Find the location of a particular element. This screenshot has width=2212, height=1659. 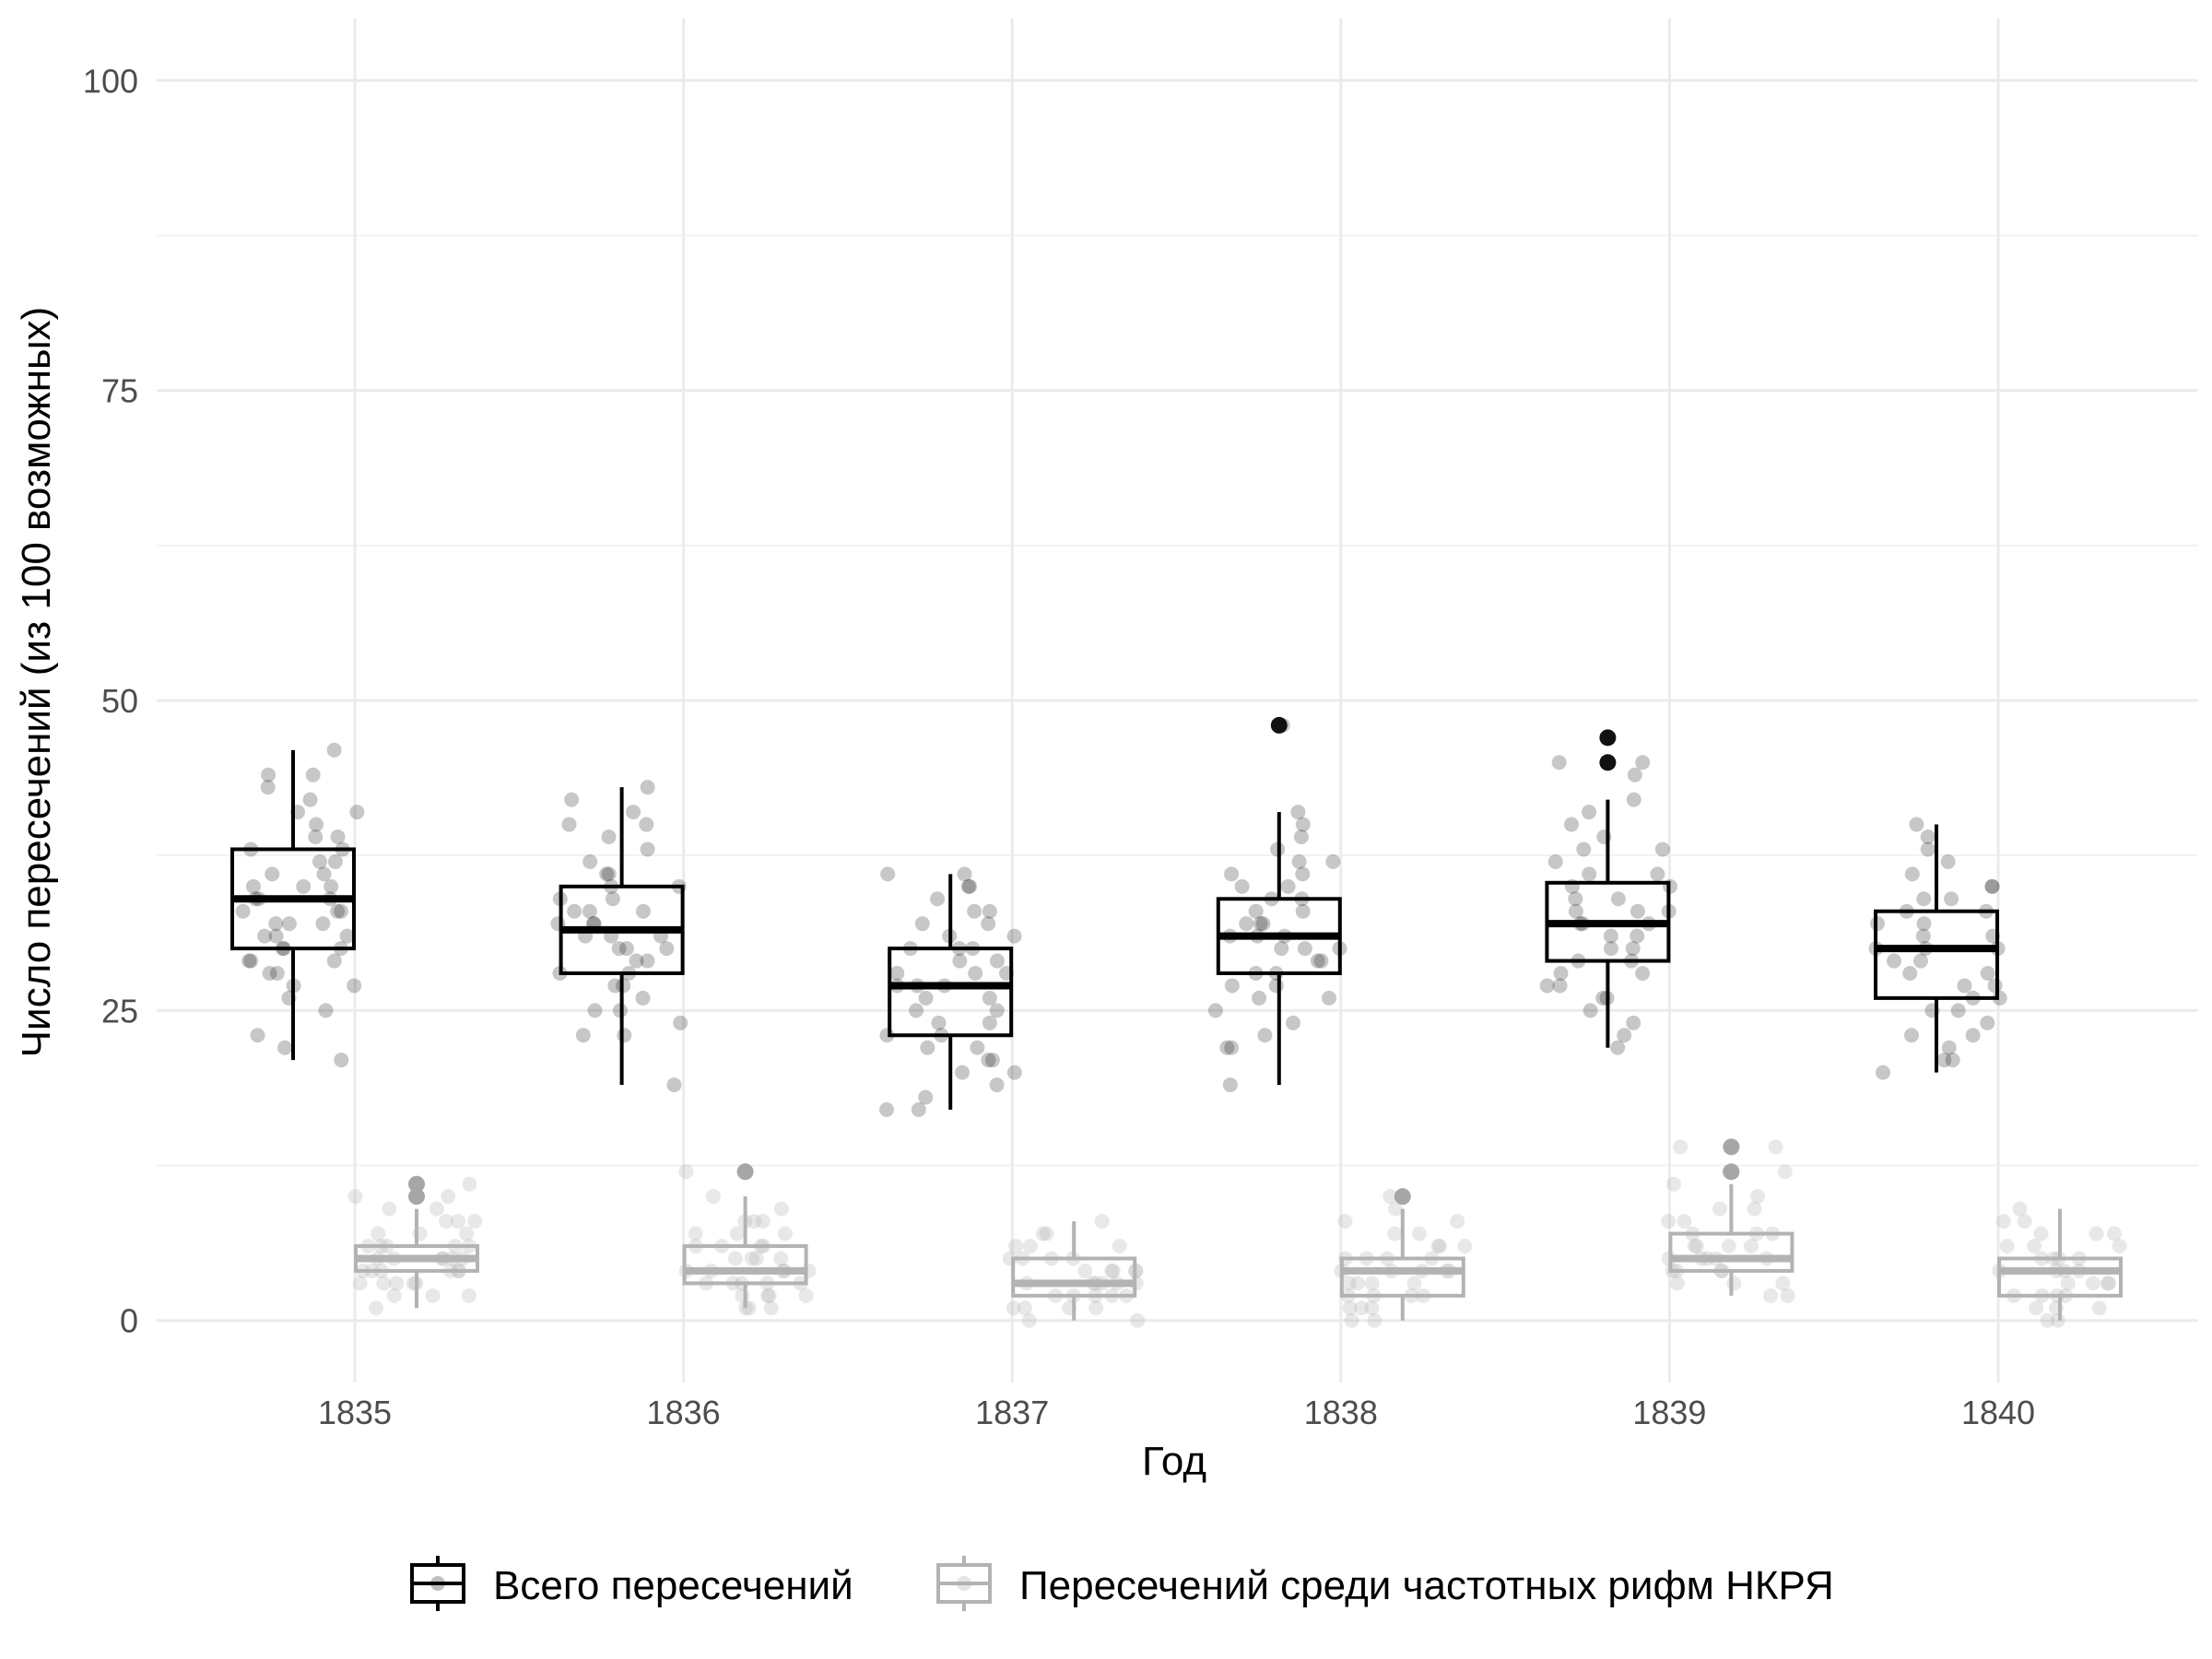

y-tick-label: 75 is located at coordinates (119, 391).